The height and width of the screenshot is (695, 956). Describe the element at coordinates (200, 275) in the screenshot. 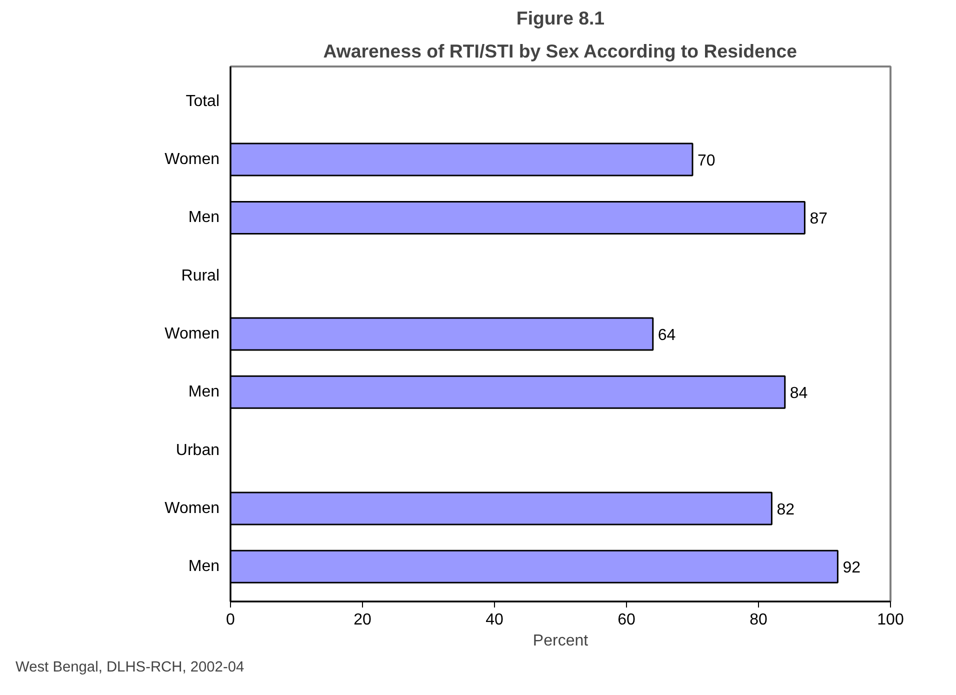

I see `y-tick-label: Rural` at that location.